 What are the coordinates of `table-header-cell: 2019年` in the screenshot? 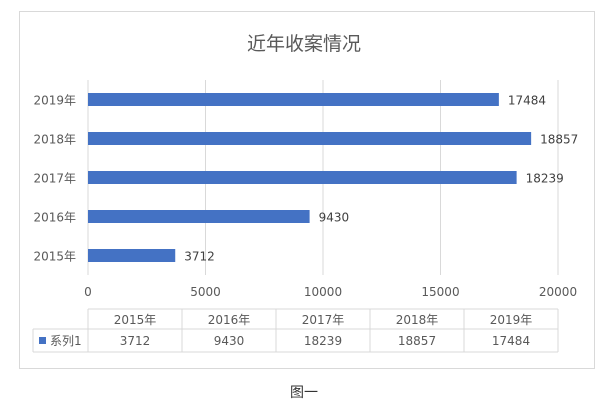 It's located at (511, 320).